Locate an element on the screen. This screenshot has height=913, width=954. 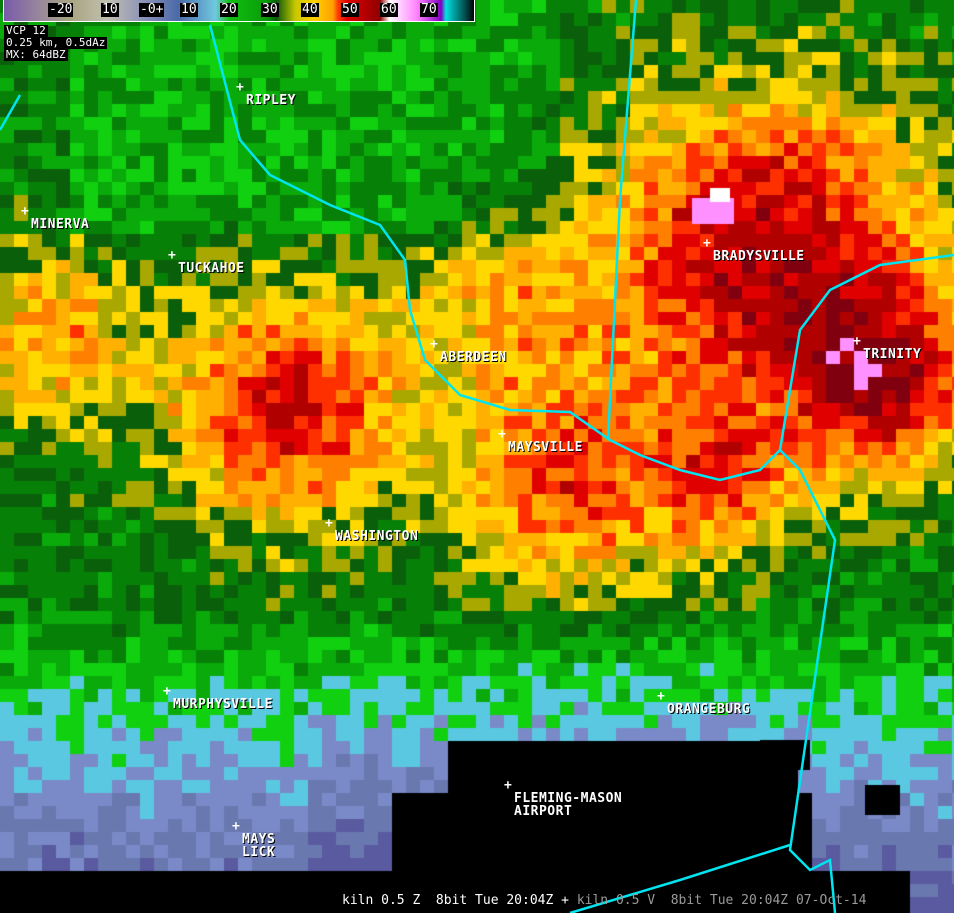
legend-label: 50 is located at coordinates (350, 9).